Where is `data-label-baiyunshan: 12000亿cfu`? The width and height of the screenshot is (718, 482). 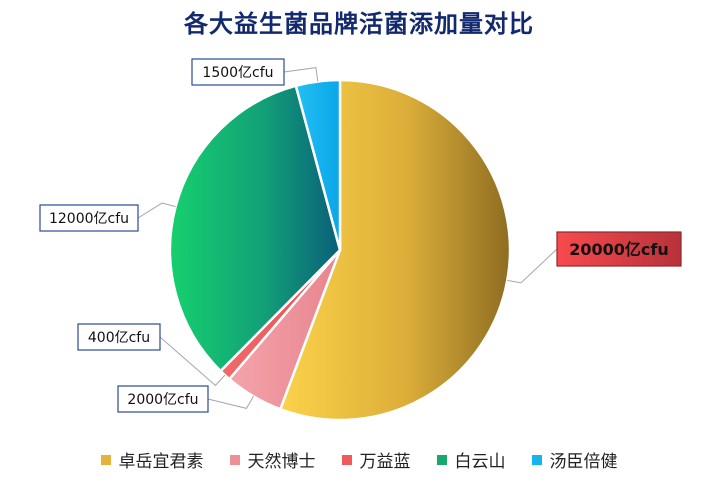 data-label-baiyunshan: 12000亿cfu is located at coordinates (89, 219).